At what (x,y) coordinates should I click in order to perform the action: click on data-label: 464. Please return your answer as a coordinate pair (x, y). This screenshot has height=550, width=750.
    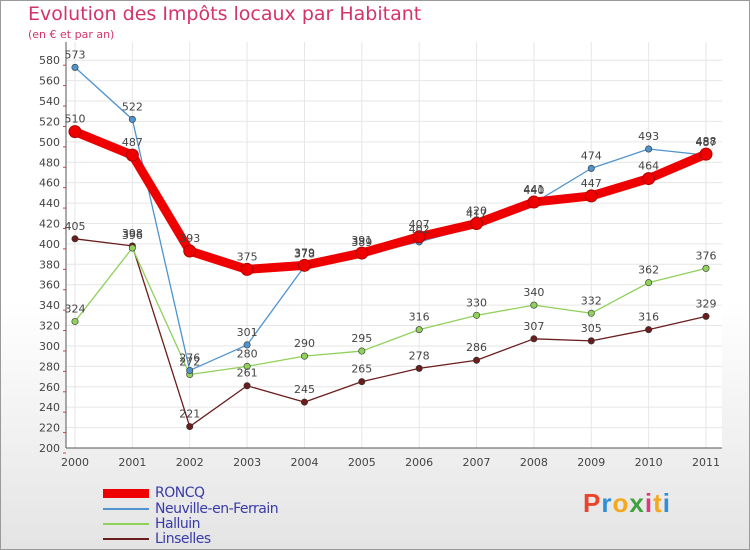
    Looking at the image, I should click on (648, 166).